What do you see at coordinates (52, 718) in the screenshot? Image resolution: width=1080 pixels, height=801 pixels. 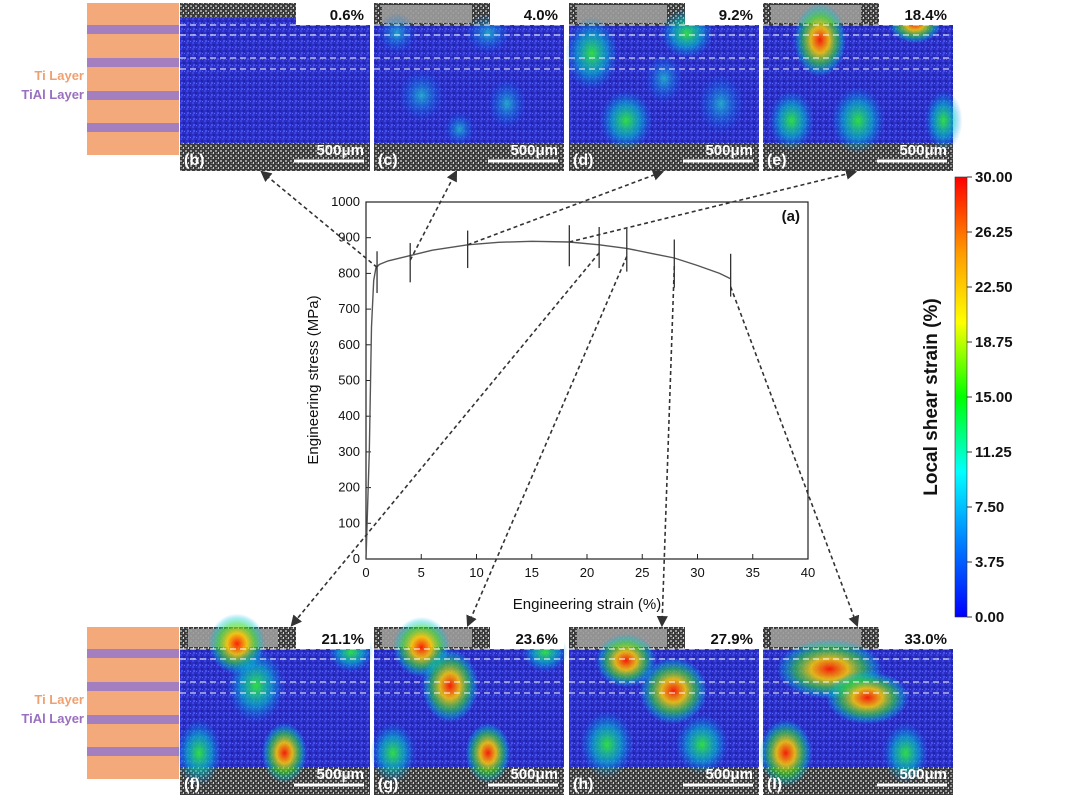 I see `tial-layer-label-bottom: TiAl Layer` at bounding box center [52, 718].